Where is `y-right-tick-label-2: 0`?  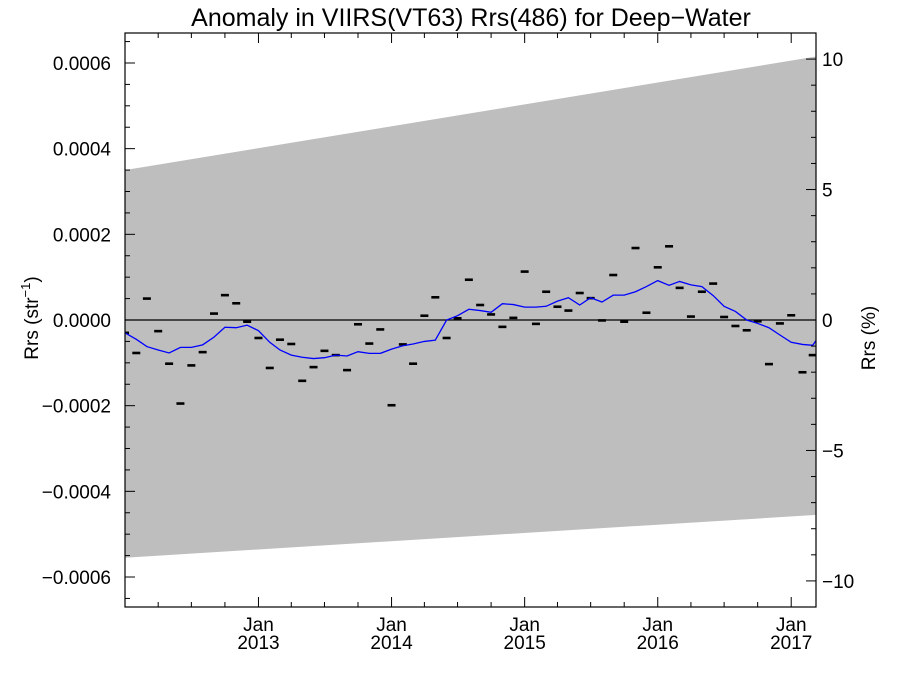
y-right-tick-label-2: 0 is located at coordinates (827, 321).